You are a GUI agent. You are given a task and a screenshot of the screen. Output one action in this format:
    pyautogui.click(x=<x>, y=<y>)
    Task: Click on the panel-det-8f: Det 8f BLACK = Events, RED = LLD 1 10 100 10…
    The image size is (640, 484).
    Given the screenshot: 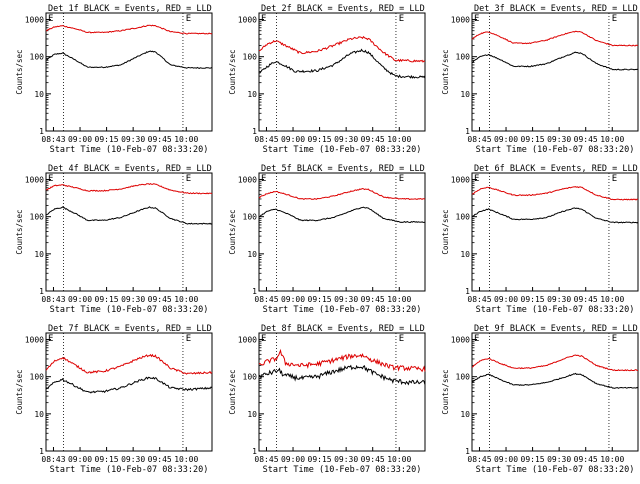 What is the action you would take?
    pyautogui.click(x=327, y=399)
    